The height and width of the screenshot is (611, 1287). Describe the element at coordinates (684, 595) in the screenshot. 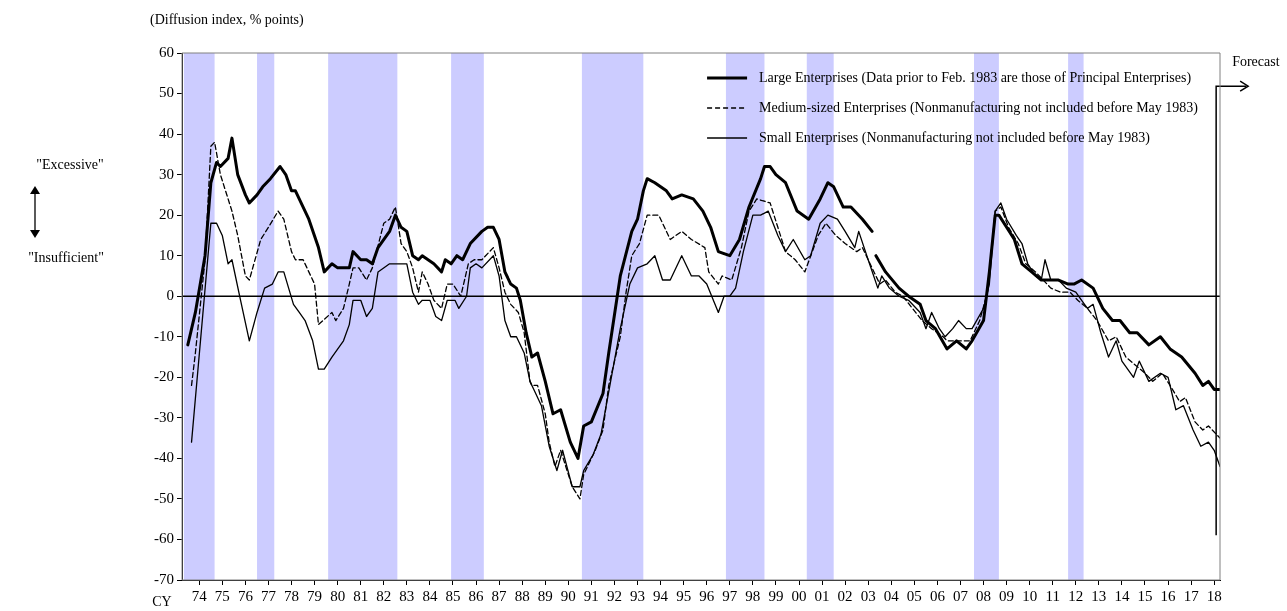

I see `x-tick-label: 95` at that location.